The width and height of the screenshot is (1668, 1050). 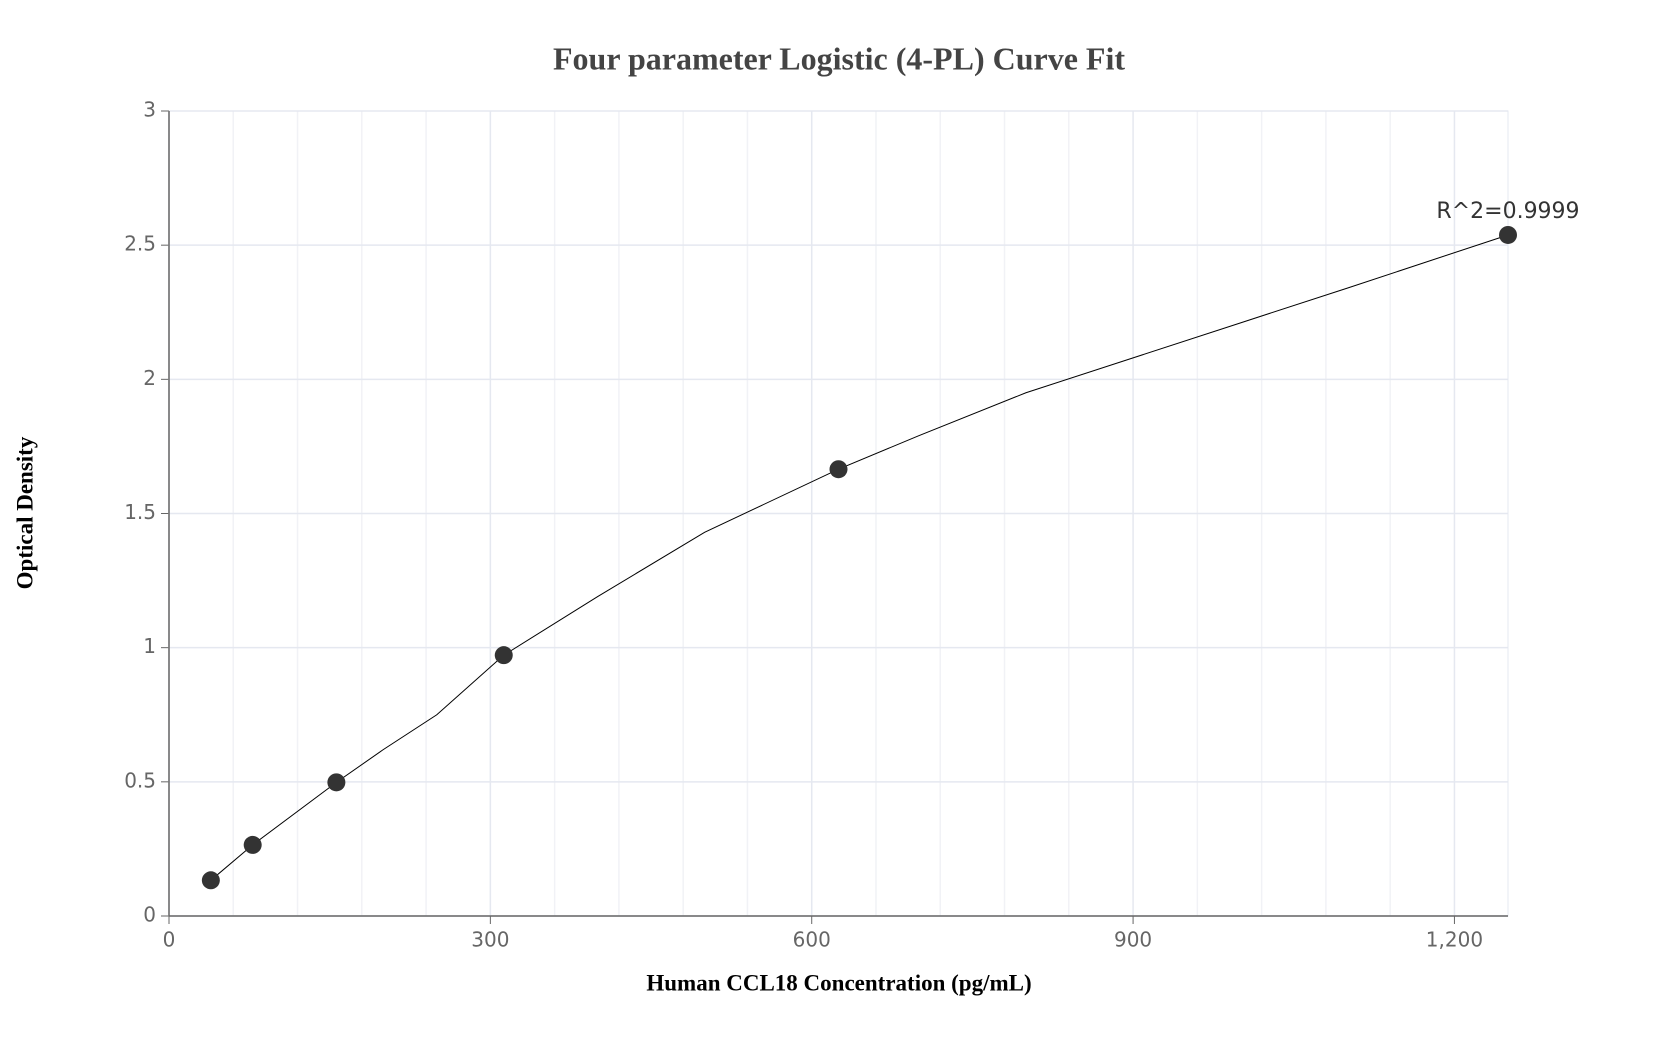 I want to click on y-tick-label: 1, so click(x=149, y=646).